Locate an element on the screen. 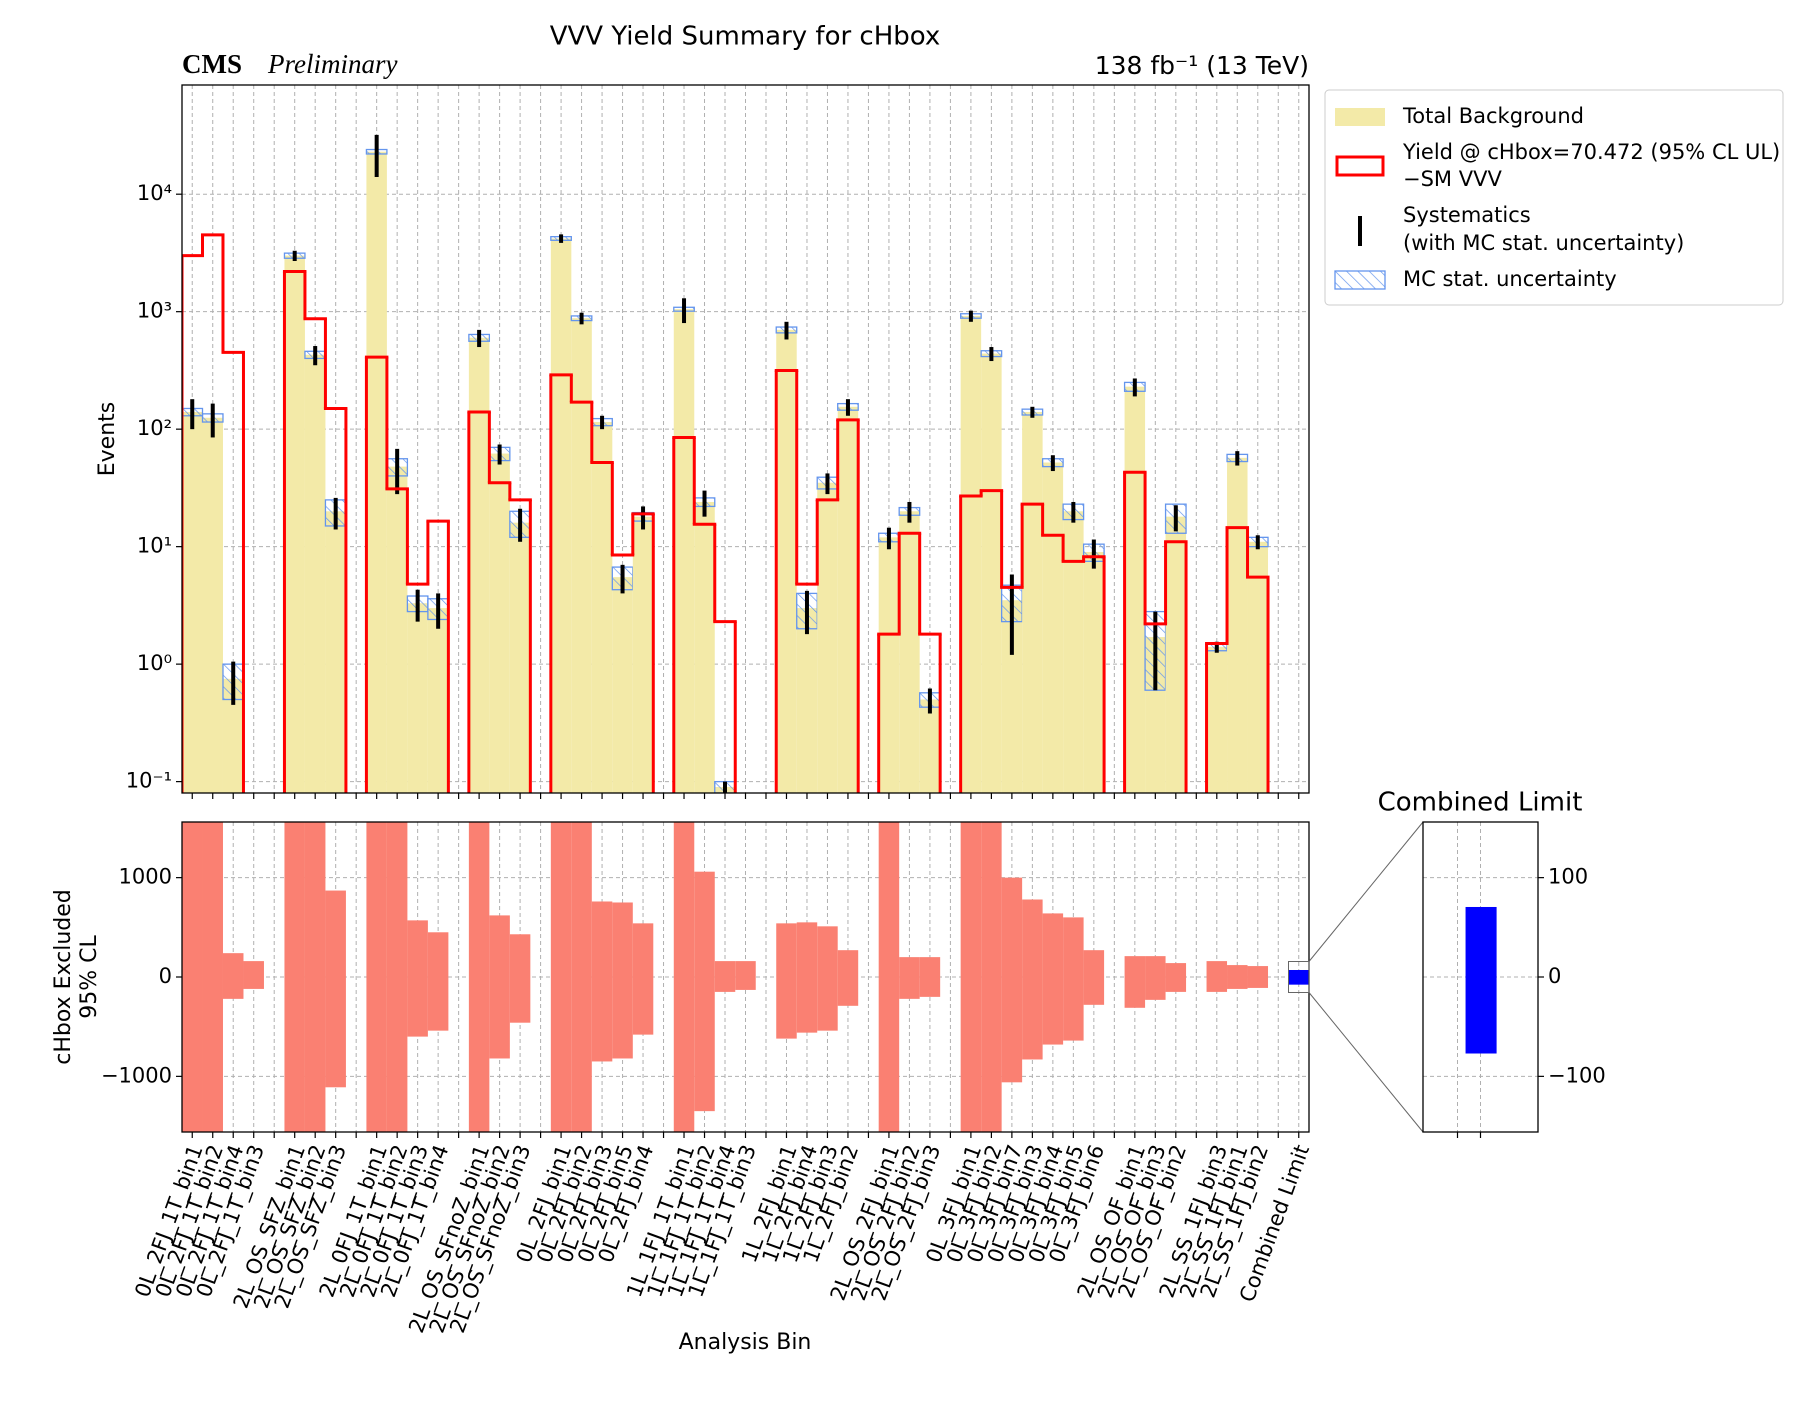 Image resolution: width=1800 pixels, height=1404 pixels. y-axis-label: Events is located at coordinates (107, 439).